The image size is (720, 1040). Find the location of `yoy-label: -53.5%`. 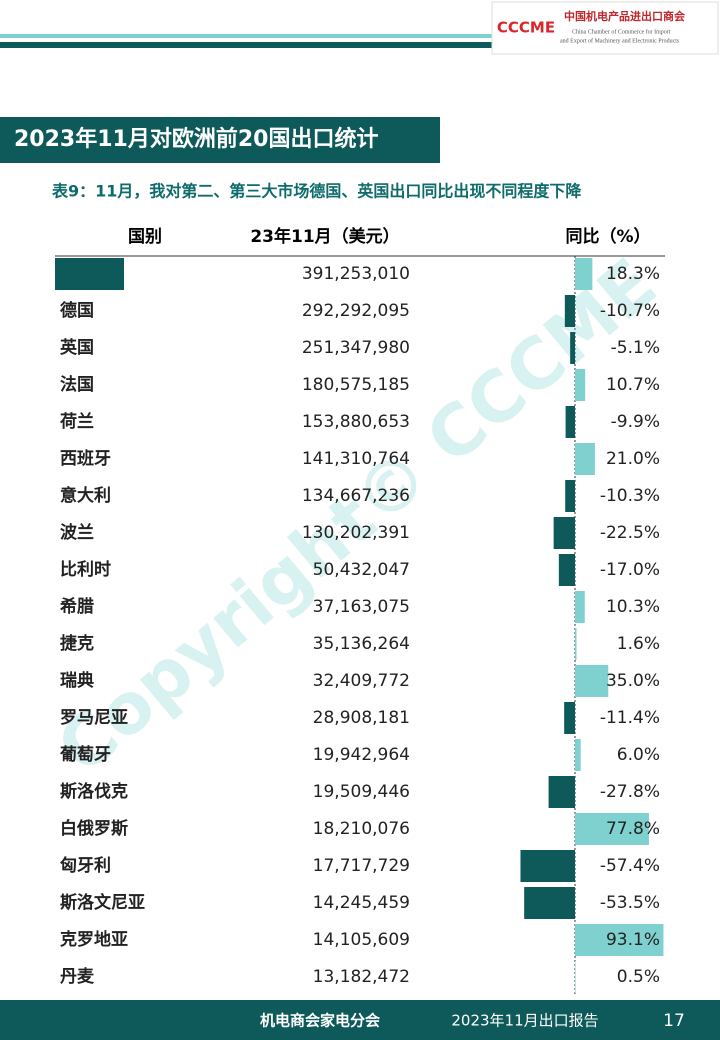

yoy-label: -53.5% is located at coordinates (630, 903).